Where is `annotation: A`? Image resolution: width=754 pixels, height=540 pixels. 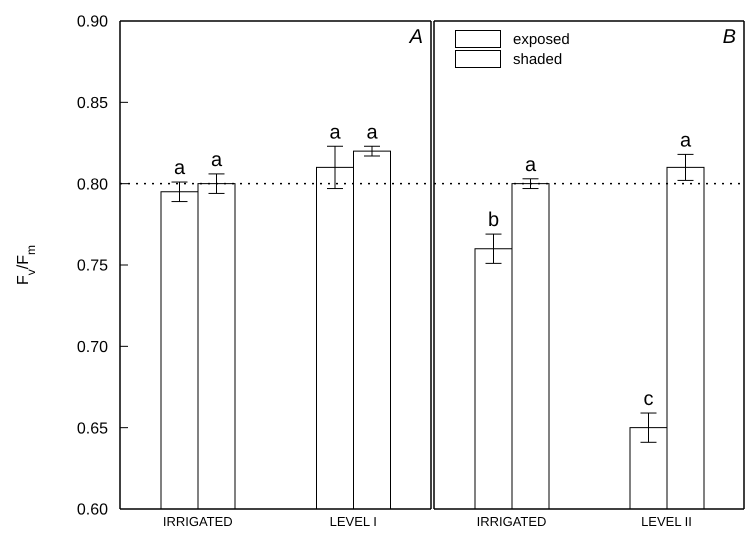
annotation: A is located at coordinates (416, 37).